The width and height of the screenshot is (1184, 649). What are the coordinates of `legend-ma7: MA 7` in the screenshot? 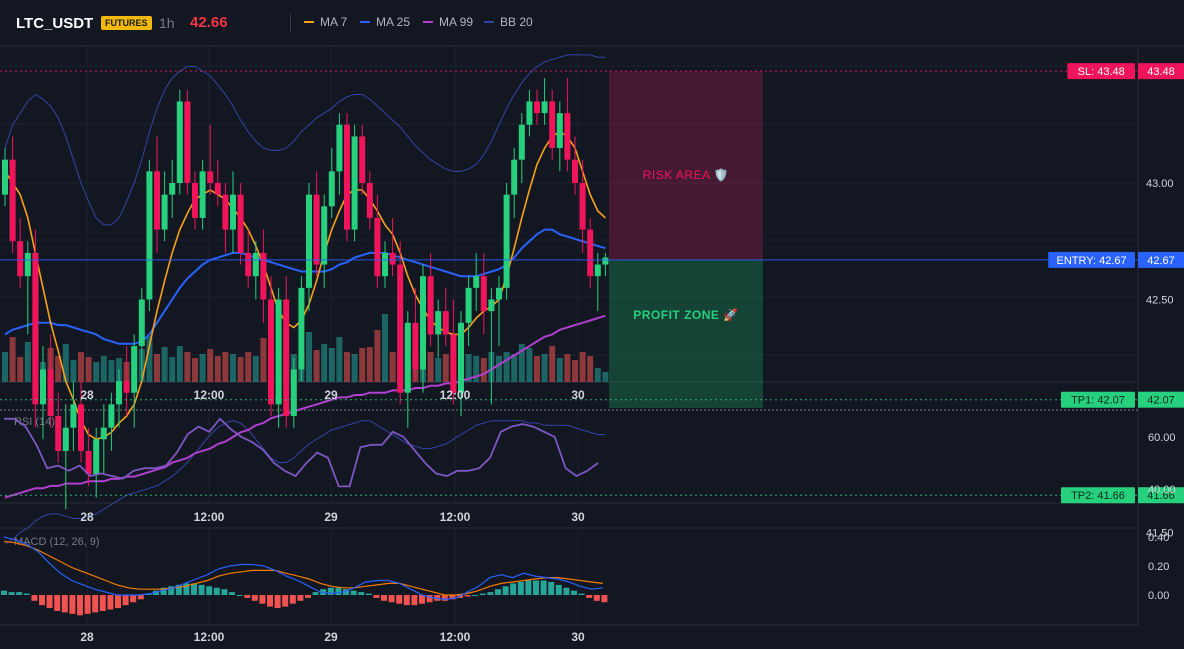 It's located at (325, 22).